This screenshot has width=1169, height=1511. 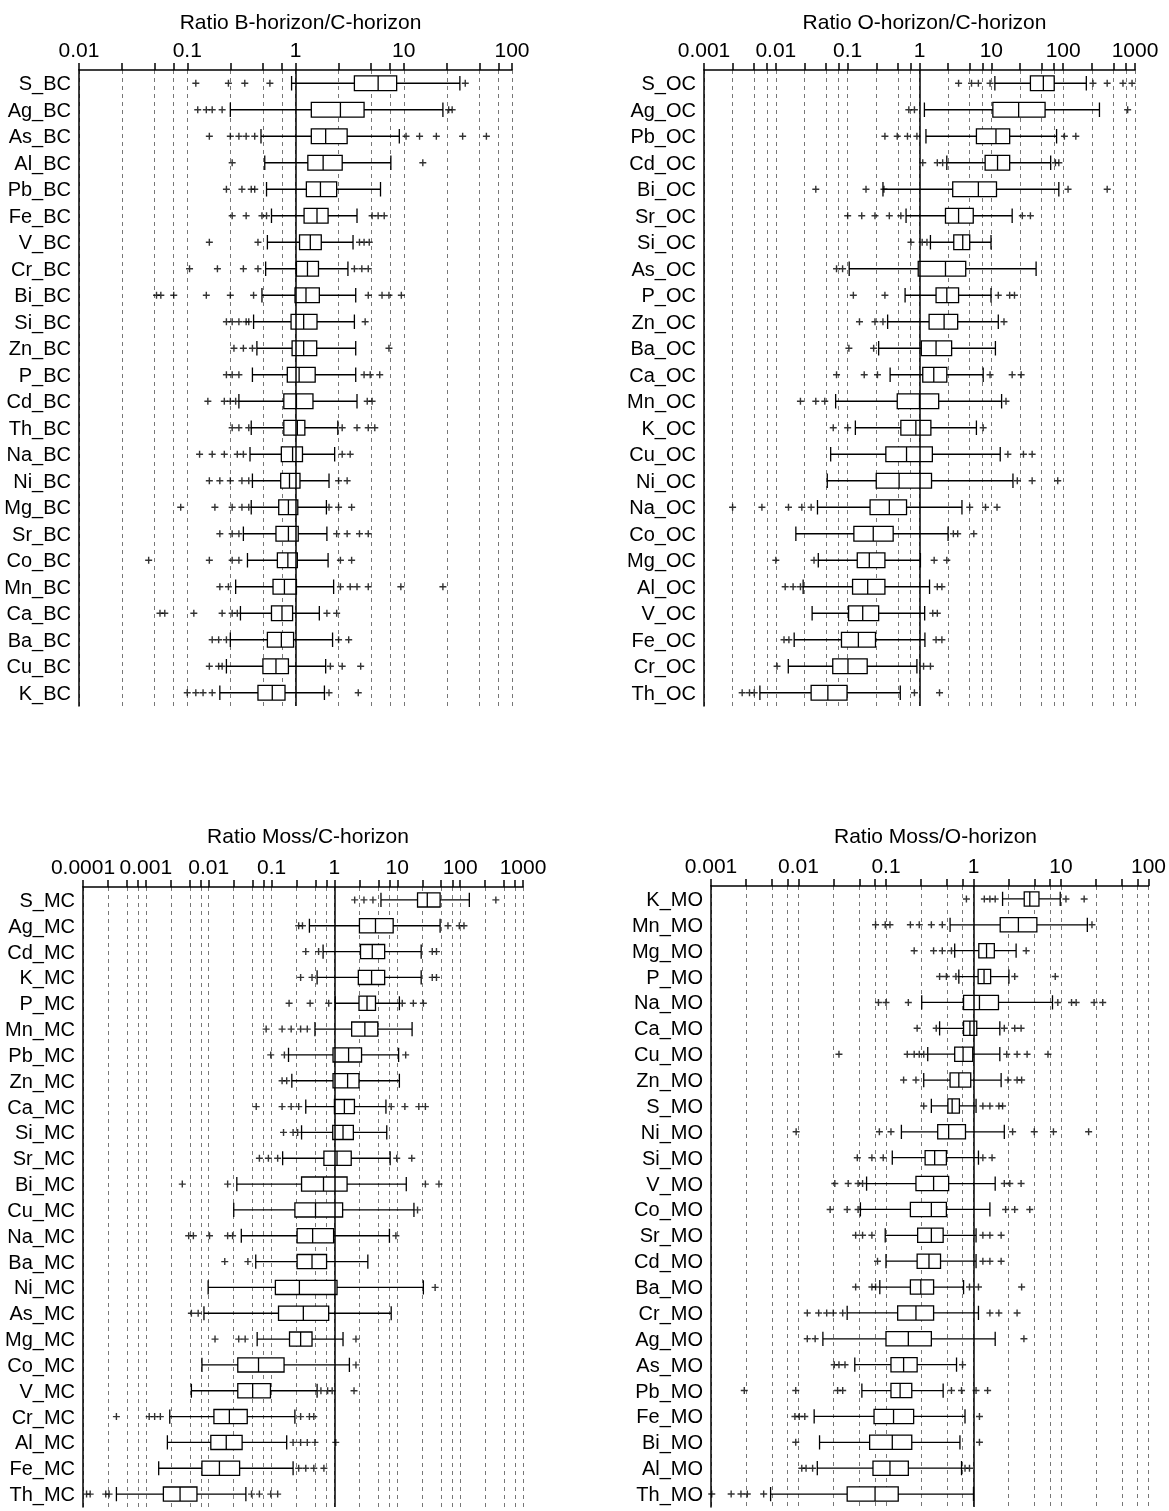 I want to click on y-tick-label: Ag_MO, so click(x=669, y=1339).